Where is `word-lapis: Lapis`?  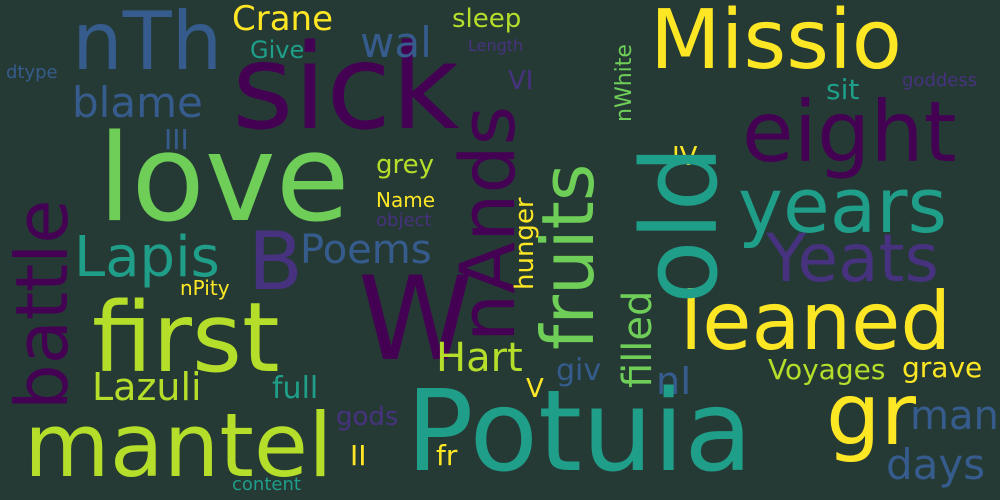 word-lapis: Lapis is located at coordinates (147, 257).